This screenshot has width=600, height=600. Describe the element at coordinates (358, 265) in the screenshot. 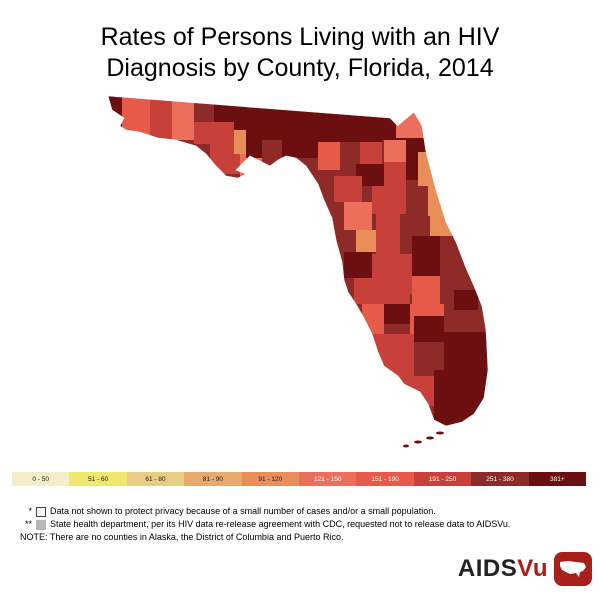

I see `county-hernando` at that location.